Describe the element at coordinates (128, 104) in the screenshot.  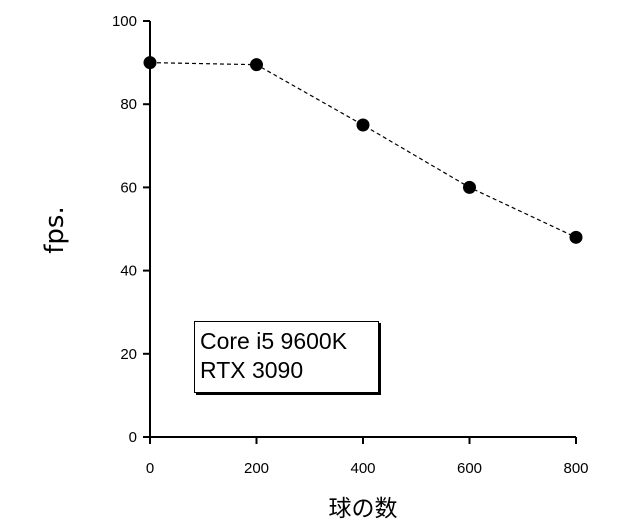
I see `y-tick-label: 80` at that location.